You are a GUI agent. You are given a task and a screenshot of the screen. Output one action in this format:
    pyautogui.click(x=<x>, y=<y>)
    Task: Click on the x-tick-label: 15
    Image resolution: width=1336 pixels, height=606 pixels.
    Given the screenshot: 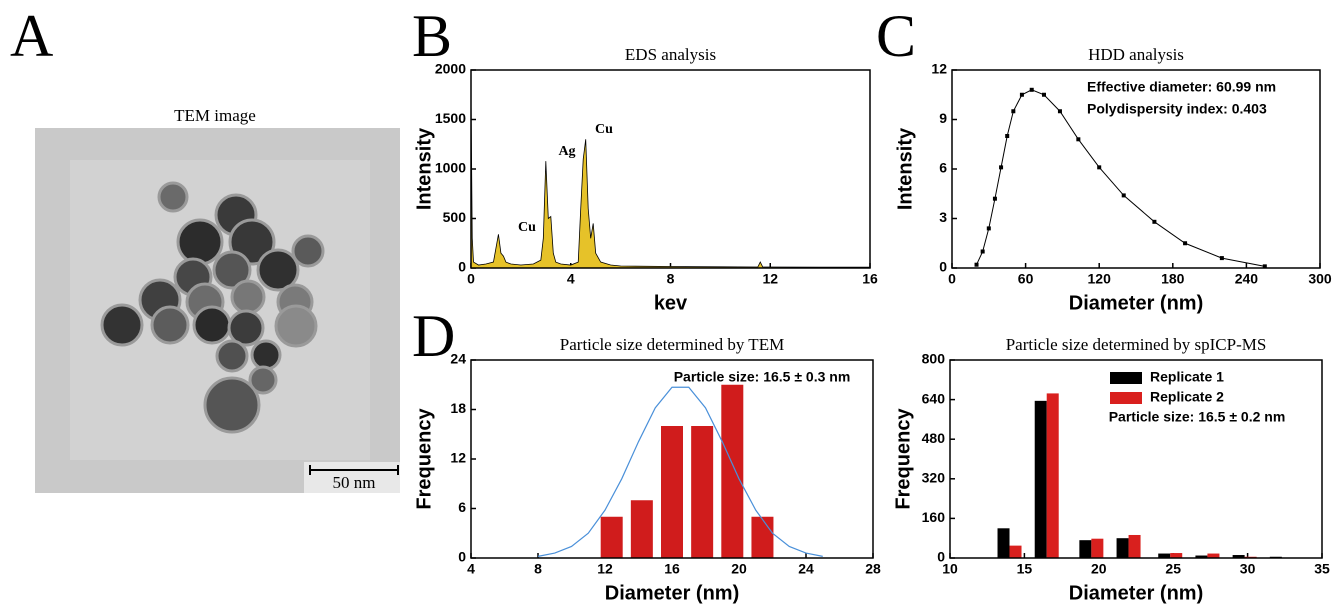 What is the action you would take?
    pyautogui.click(x=1025, y=569)
    